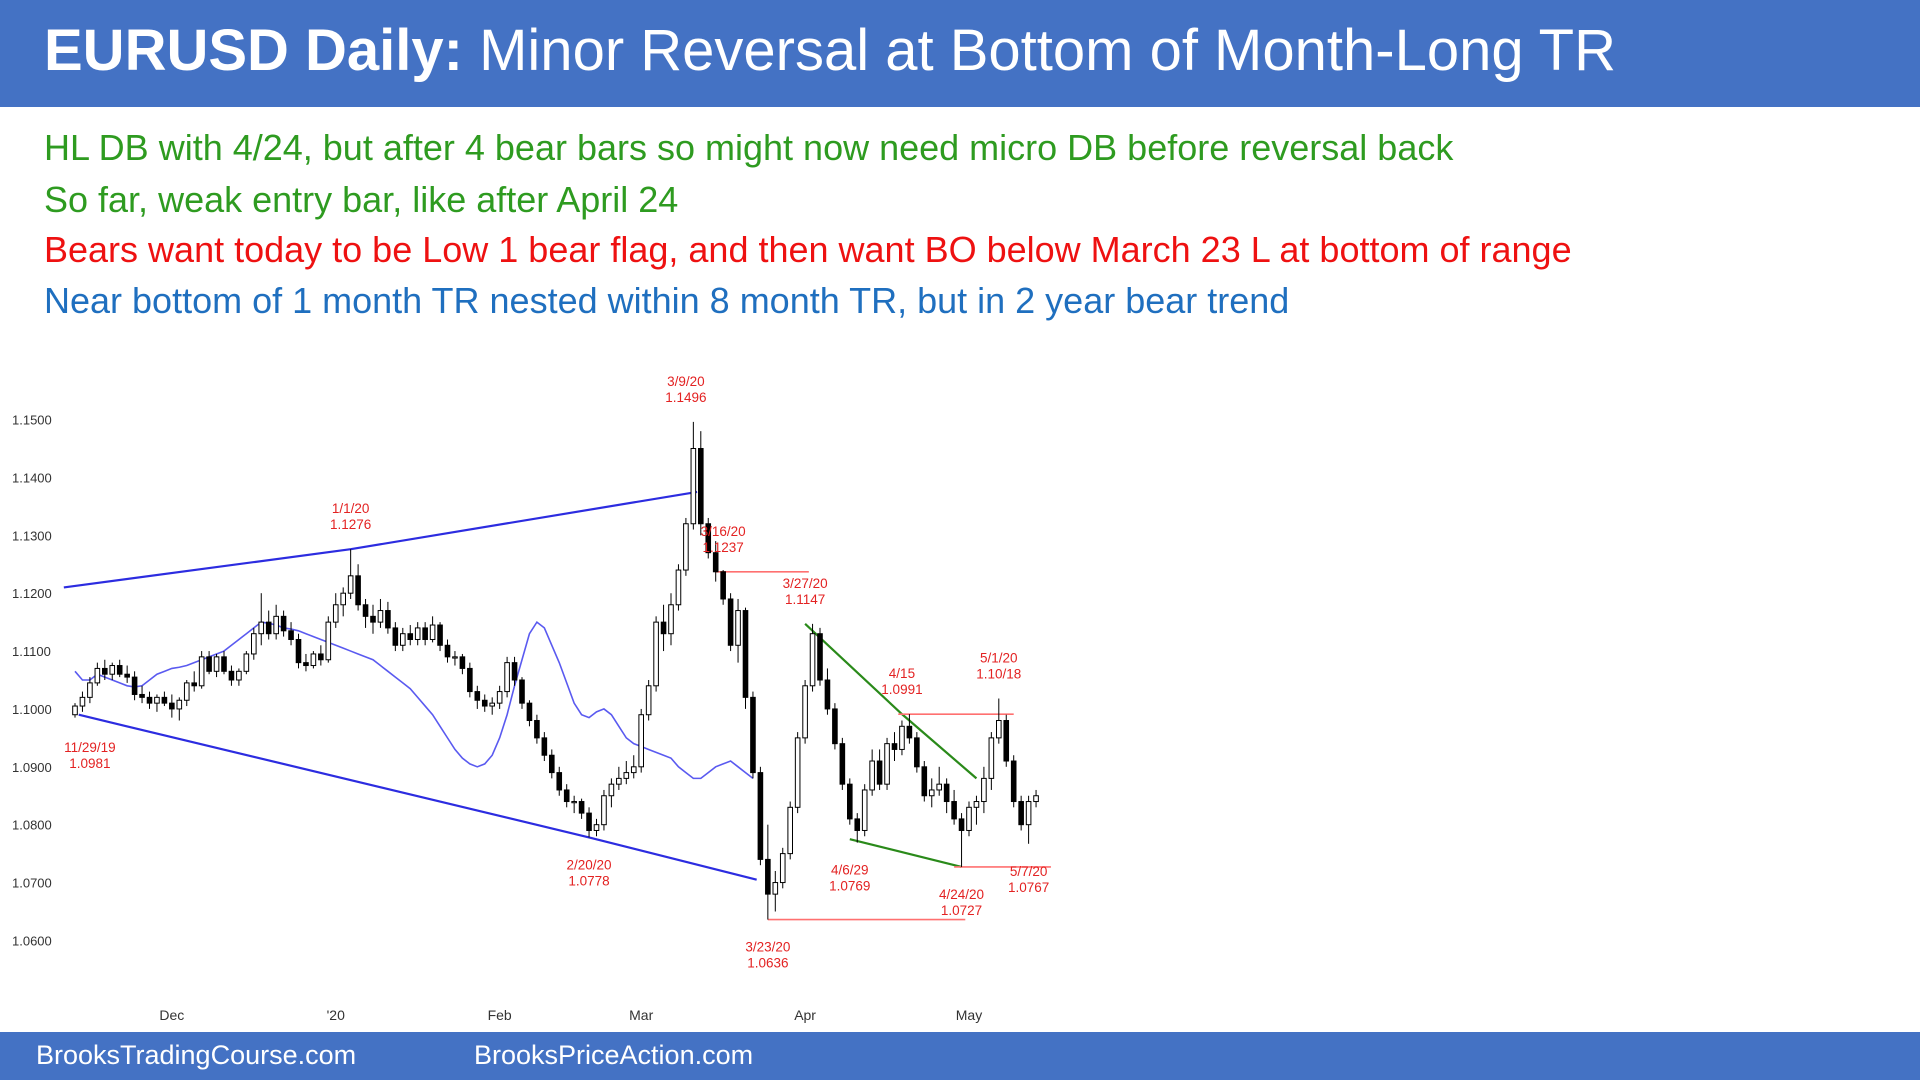  Describe the element at coordinates (805, 591) in the screenshot. I see `price-annotation: 3/27/201.1147` at that location.